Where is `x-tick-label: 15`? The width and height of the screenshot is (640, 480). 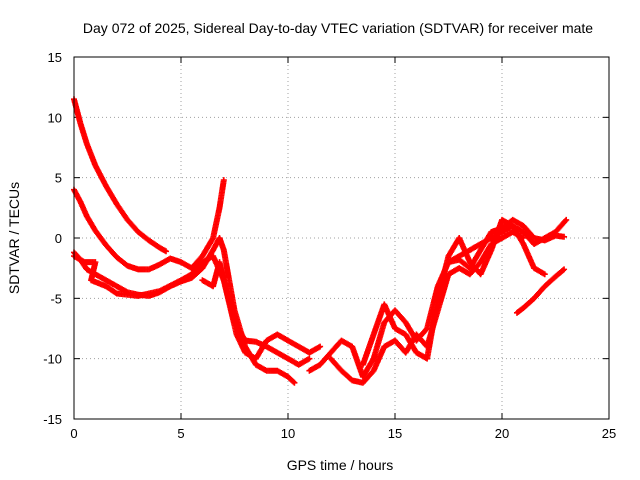 x-tick-label: 15 is located at coordinates (395, 433).